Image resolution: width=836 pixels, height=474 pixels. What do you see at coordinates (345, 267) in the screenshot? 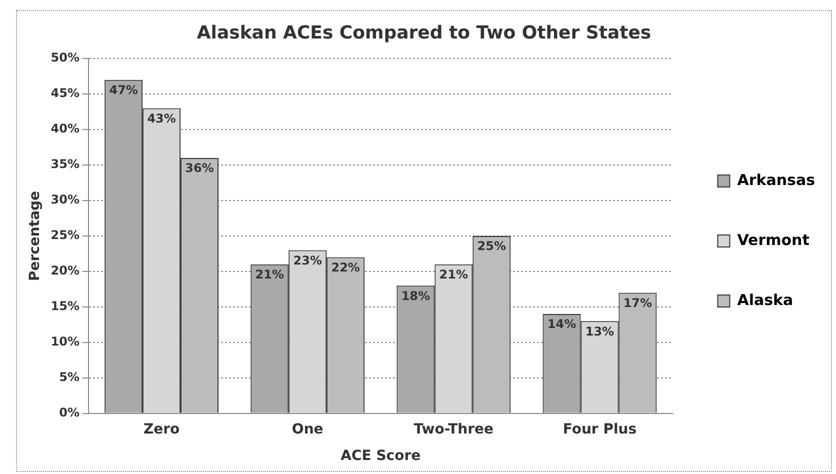
I see `data-label: 22%` at bounding box center [345, 267].